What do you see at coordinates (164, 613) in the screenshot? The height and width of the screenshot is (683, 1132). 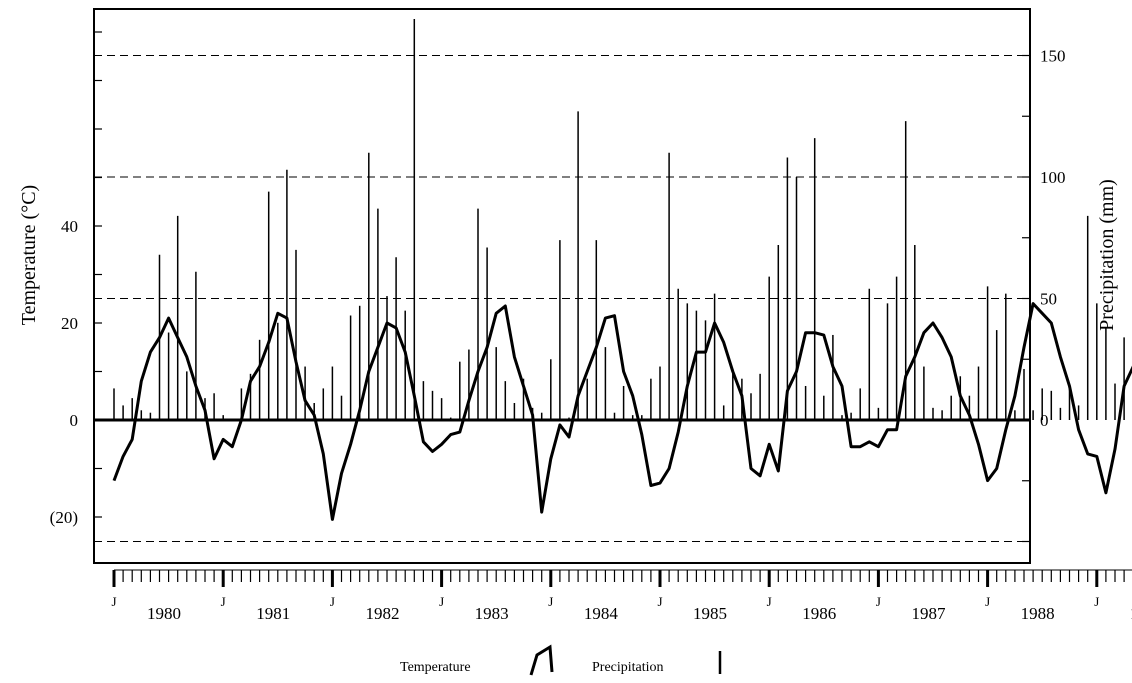 I see `year-label: 1980` at bounding box center [164, 613].